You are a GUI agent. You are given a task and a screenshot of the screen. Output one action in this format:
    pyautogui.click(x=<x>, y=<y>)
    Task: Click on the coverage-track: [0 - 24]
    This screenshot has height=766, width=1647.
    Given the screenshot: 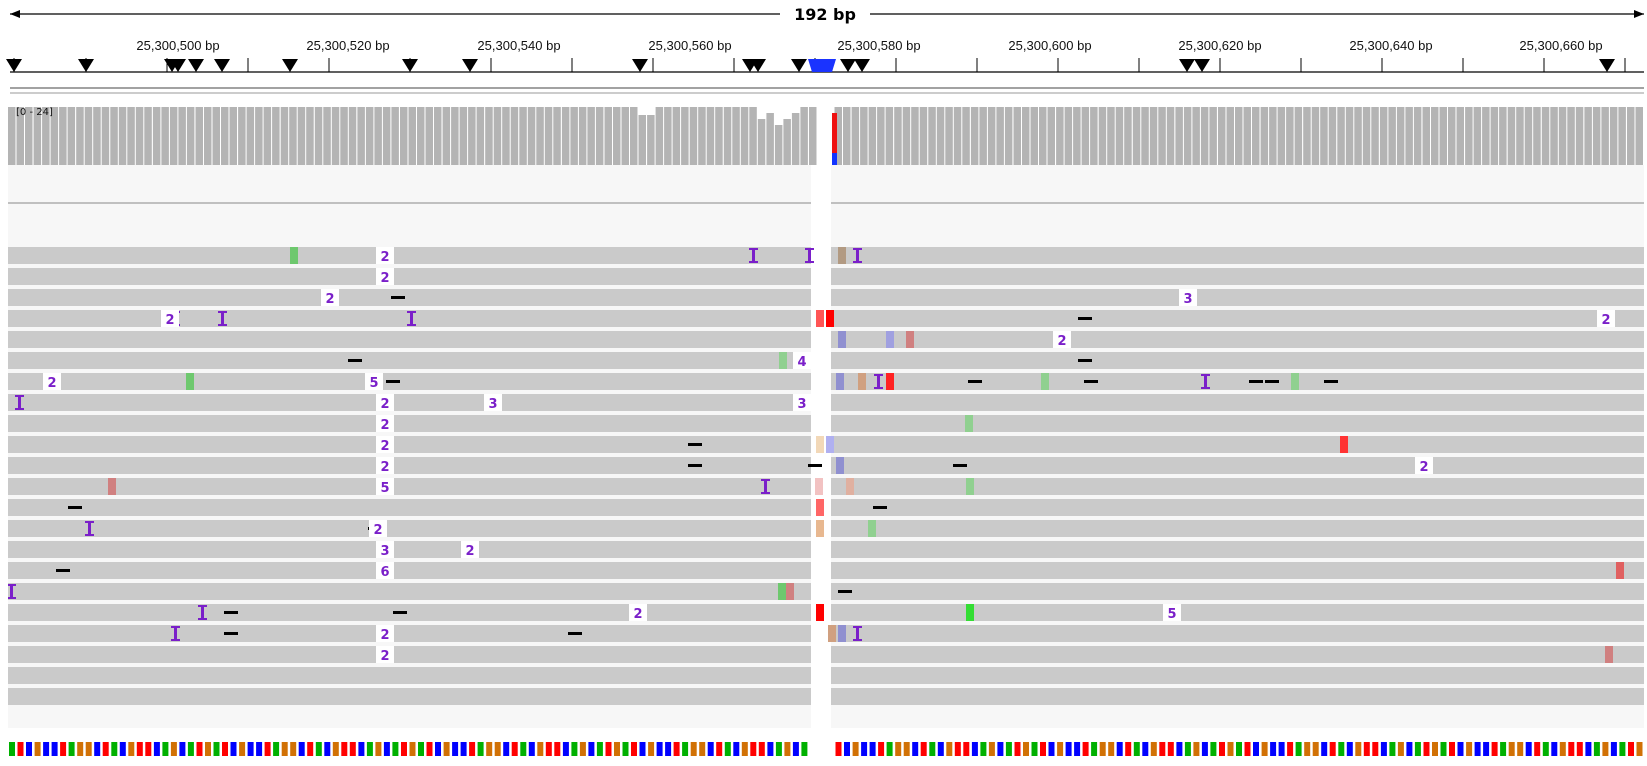 What is the action you would take?
    pyautogui.click(x=826, y=135)
    